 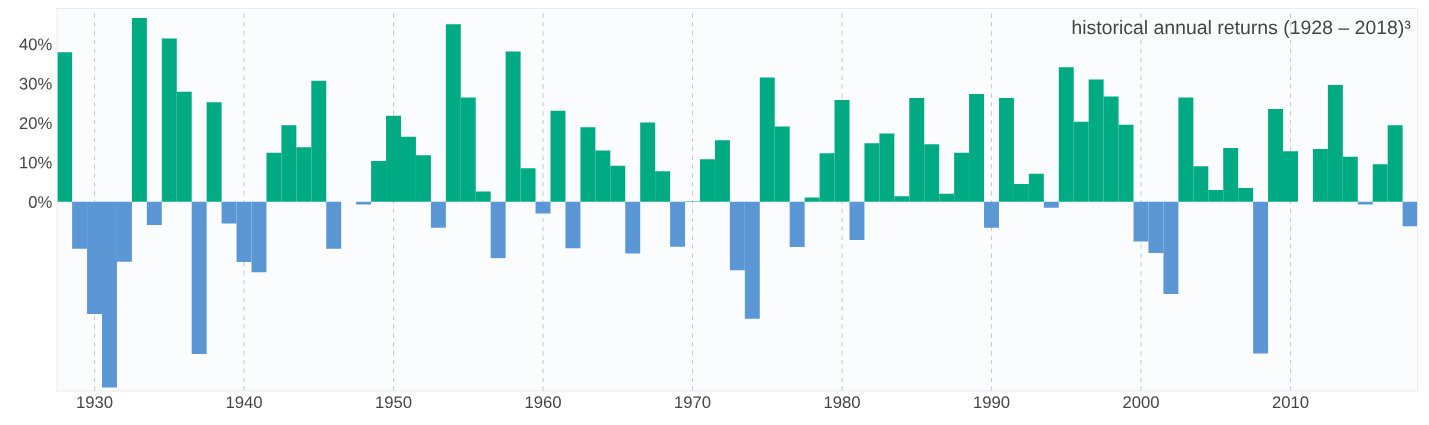 I want to click on x-tick-label: 1940, so click(x=244, y=402).